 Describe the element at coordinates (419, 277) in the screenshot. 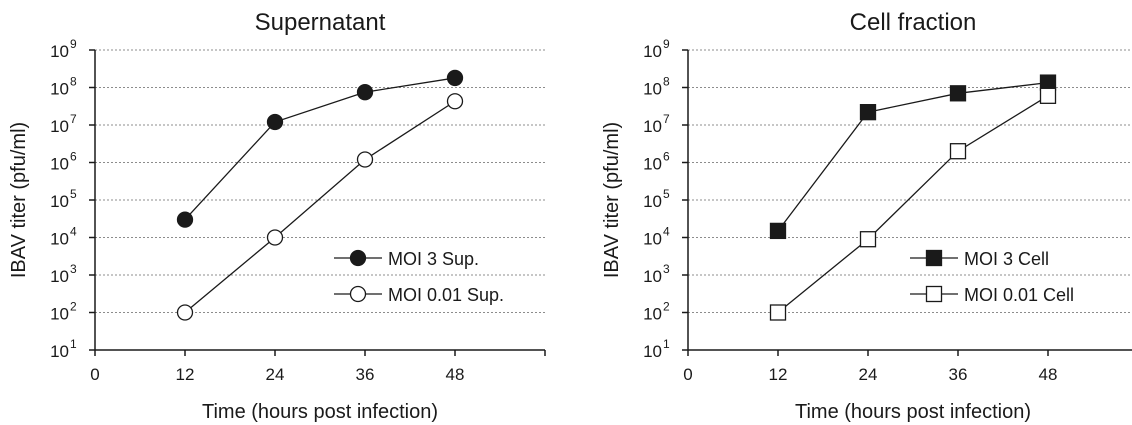

I see `legend: MOI 3 Sup. MOI 0.01 Sup.` at that location.